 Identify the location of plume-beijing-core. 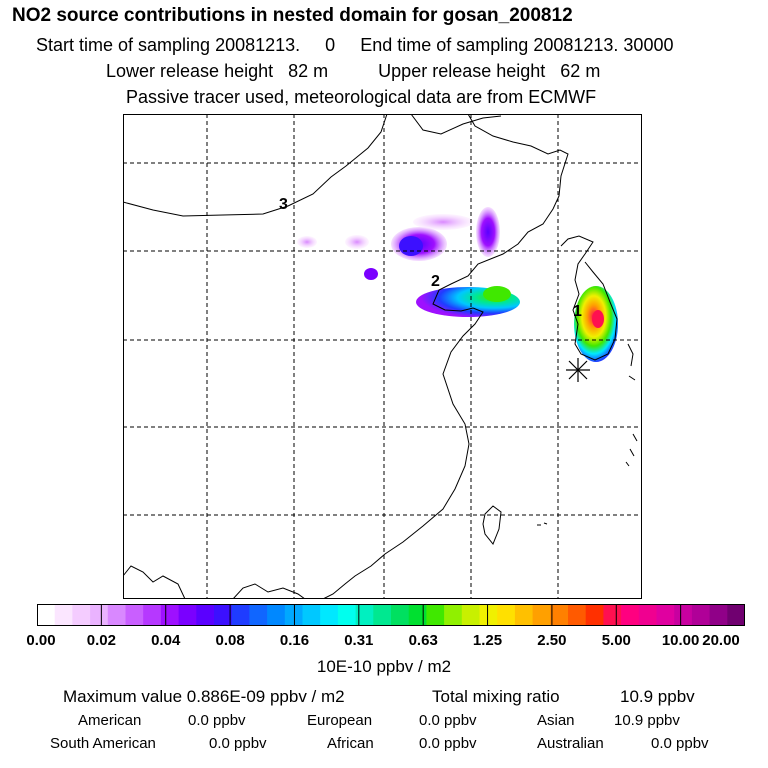
(411, 246).